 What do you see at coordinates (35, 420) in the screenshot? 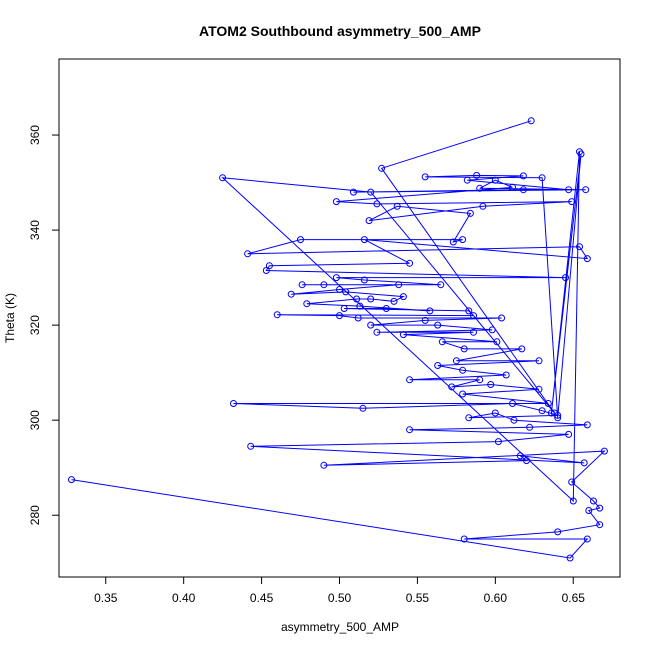
I see `y-tick-label: 300` at bounding box center [35, 420].